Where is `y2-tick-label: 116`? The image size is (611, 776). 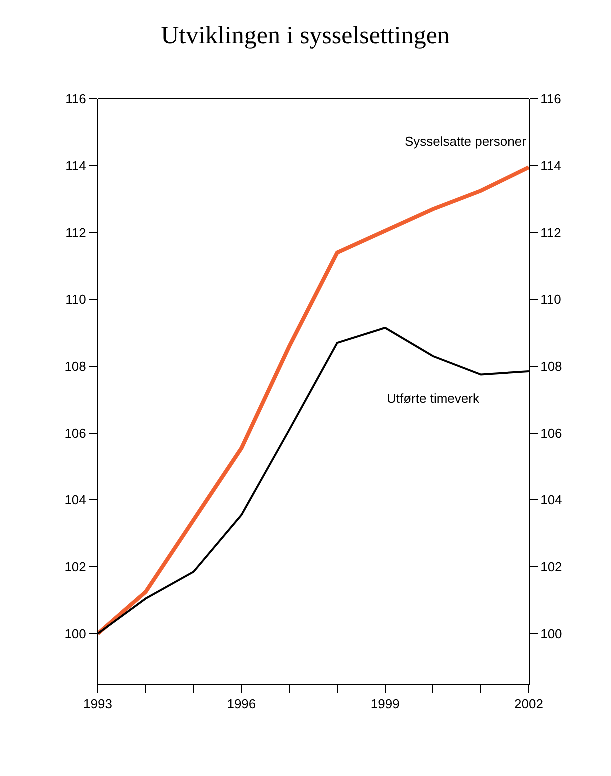 y2-tick-label: 116 is located at coordinates (551, 99).